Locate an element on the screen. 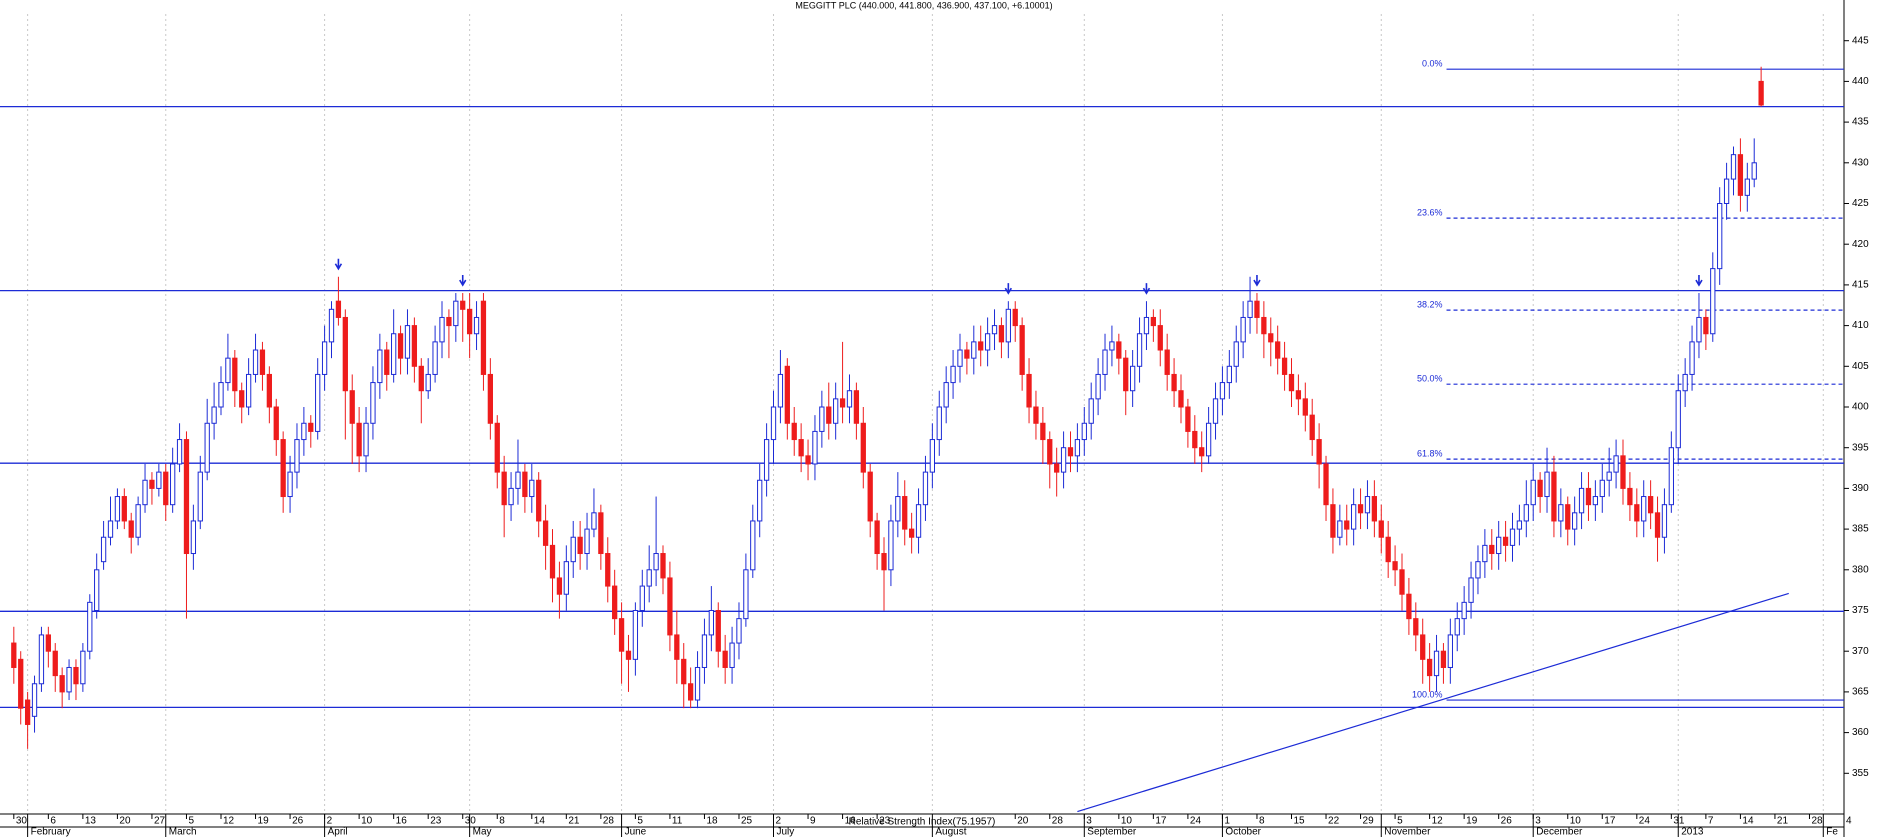  y-tick-label: 360 is located at coordinates (1860, 732).